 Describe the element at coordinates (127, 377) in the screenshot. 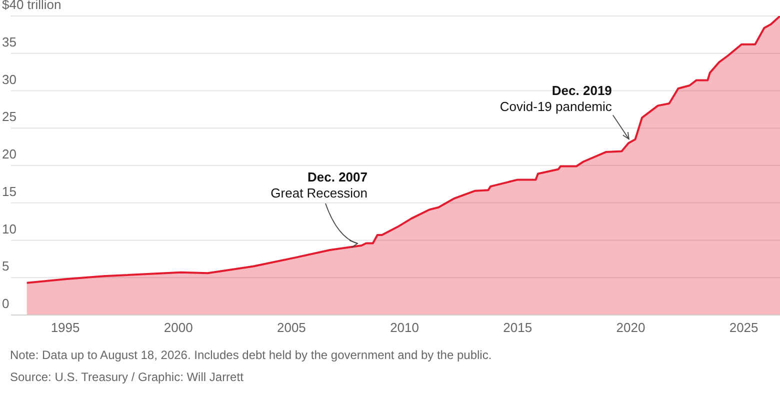

I see `source-note: Source: U.S. Treasury / Graphic: Will Jarrett` at that location.